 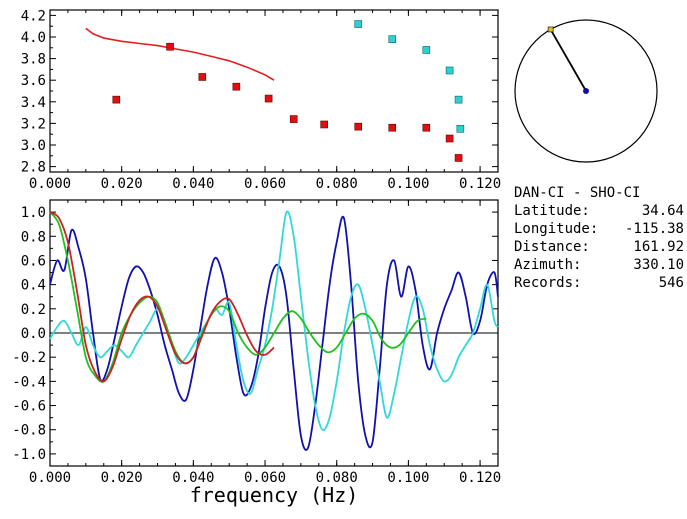 What do you see at coordinates (599, 283) in the screenshot?
I see `info-row-records: Records: 546` at bounding box center [599, 283].